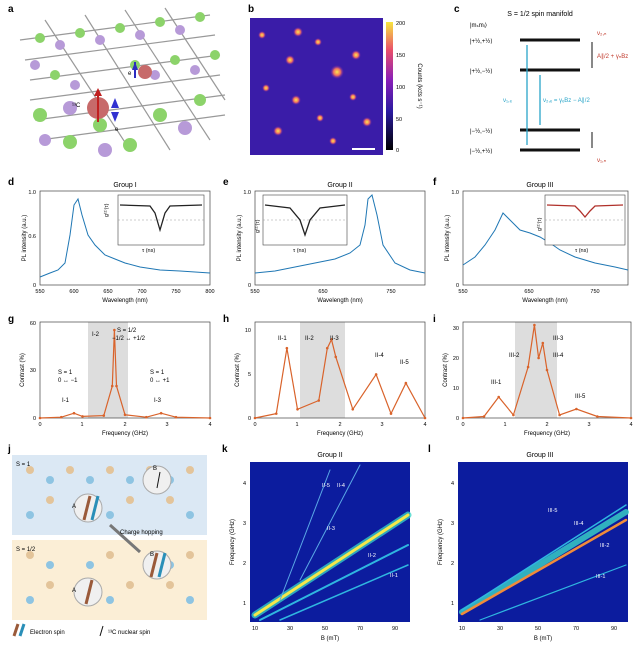  Describe the element at coordinates (434, 319) in the screenshot. I see `panel-letter-i: i` at that location.